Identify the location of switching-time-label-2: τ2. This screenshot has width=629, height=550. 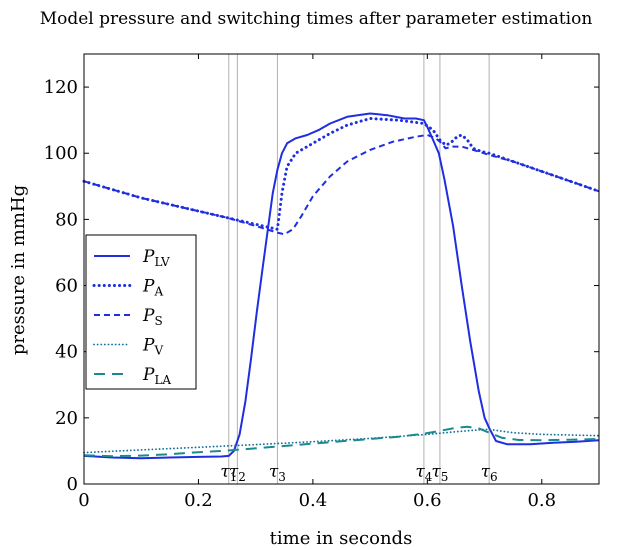
(237, 473).